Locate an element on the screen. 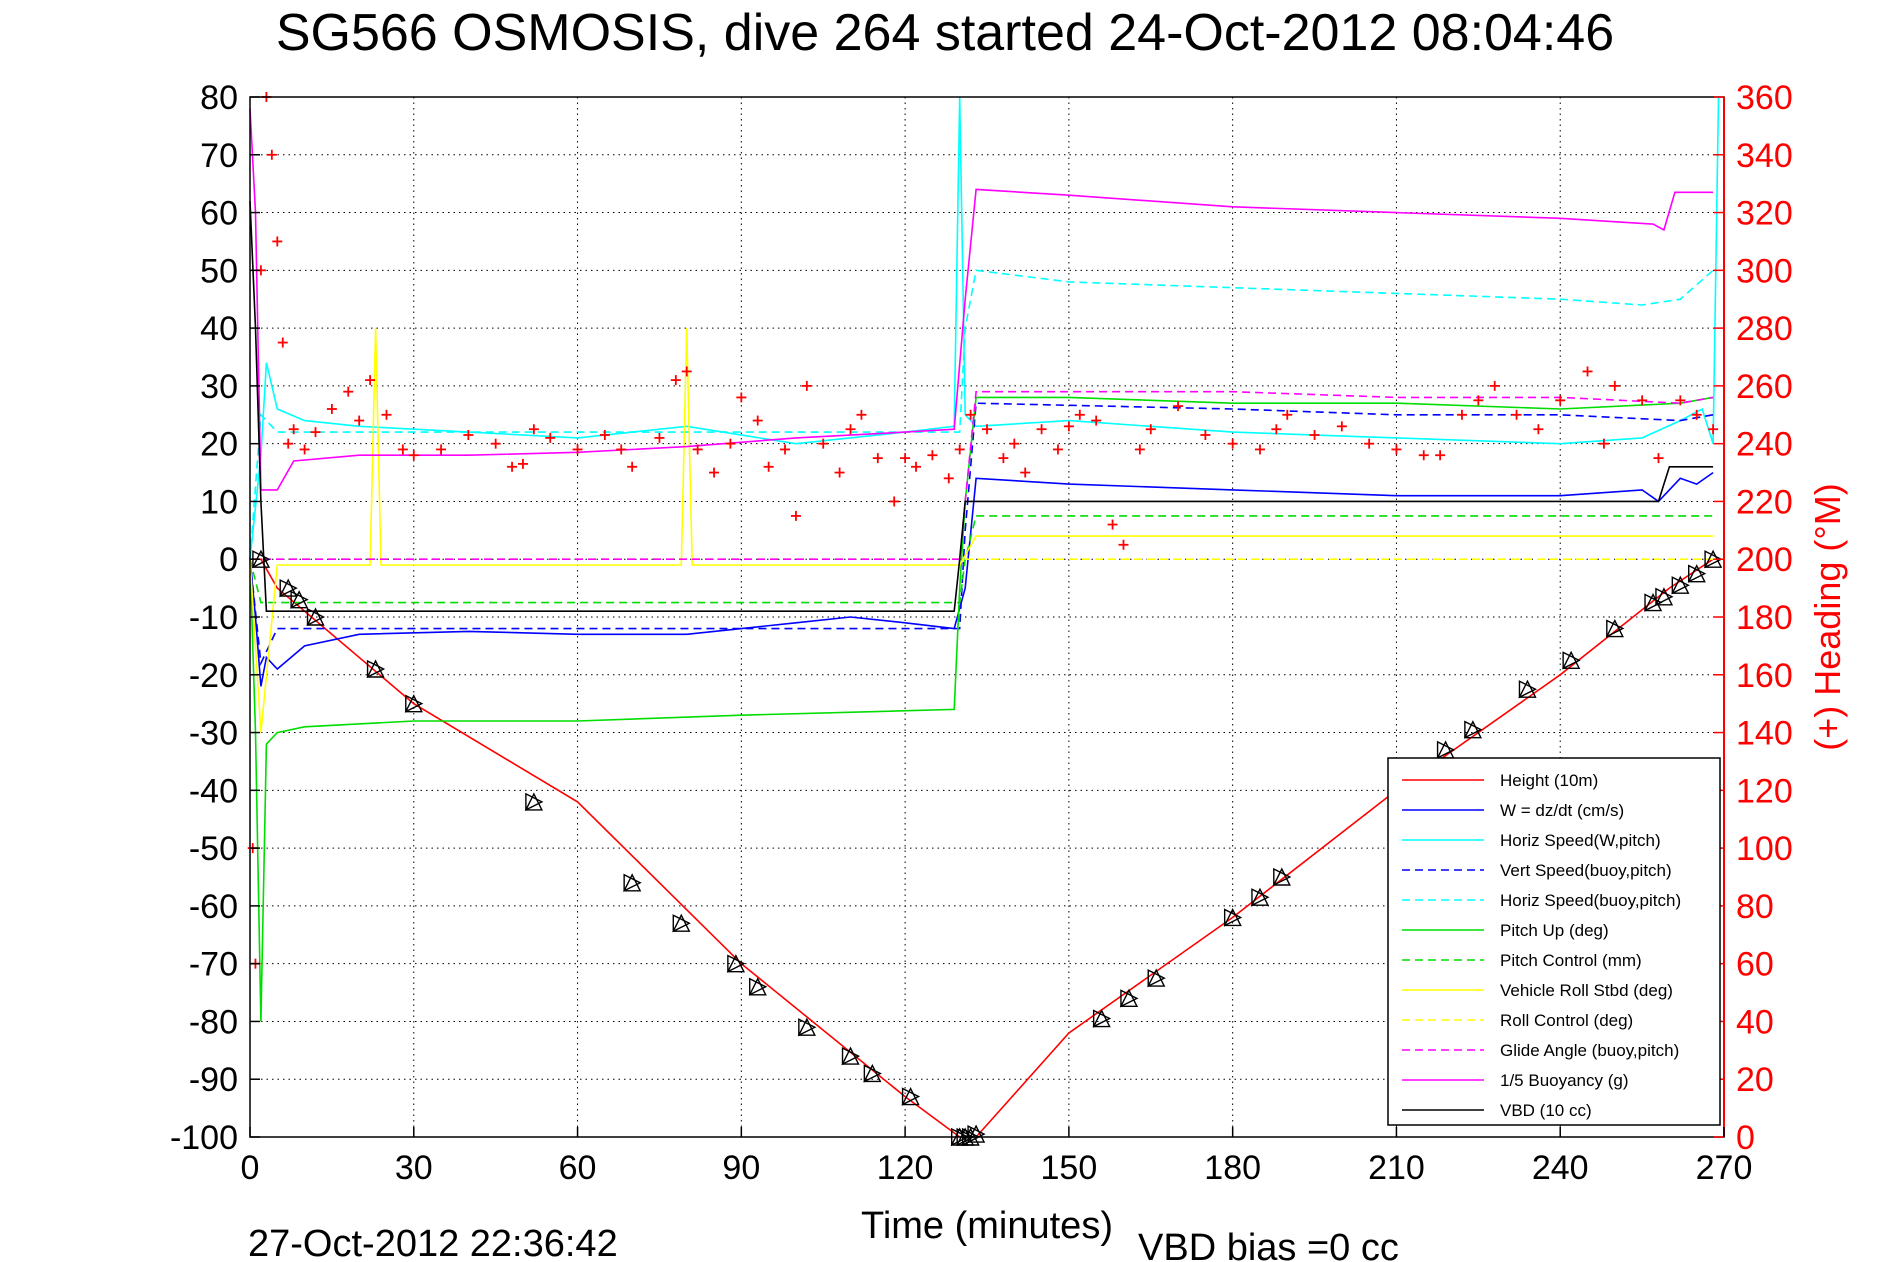 This screenshot has height=1262, width=1891. right-tick-label-13: 260 is located at coordinates (1764, 387).